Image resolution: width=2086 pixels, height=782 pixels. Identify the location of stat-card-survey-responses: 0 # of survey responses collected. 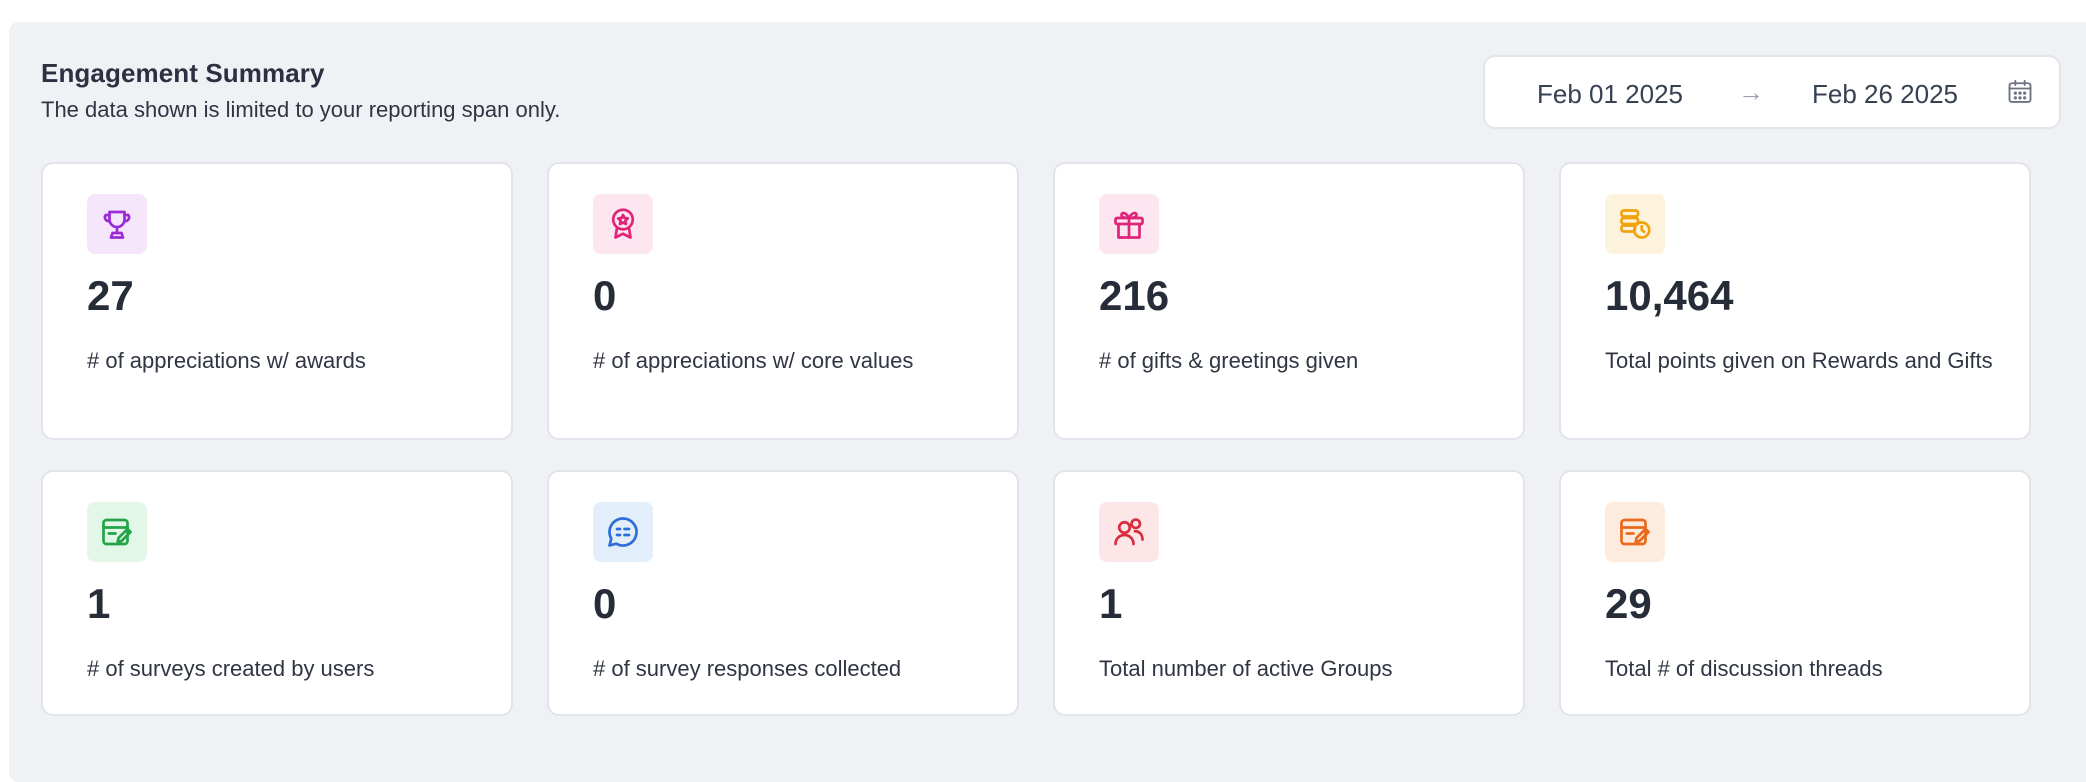
(783, 593).